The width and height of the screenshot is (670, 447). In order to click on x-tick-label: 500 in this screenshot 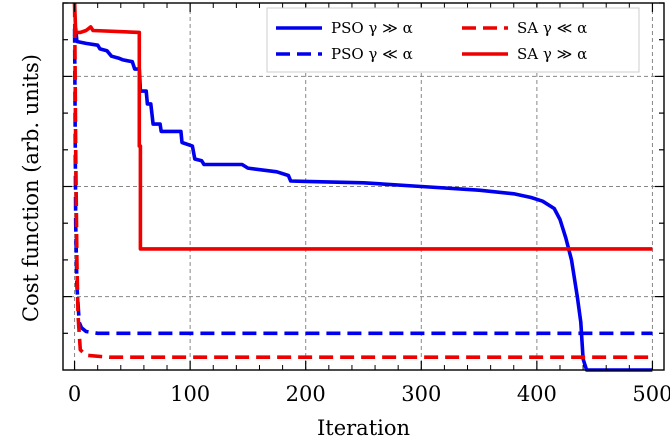, I will do `click(651, 394)`.